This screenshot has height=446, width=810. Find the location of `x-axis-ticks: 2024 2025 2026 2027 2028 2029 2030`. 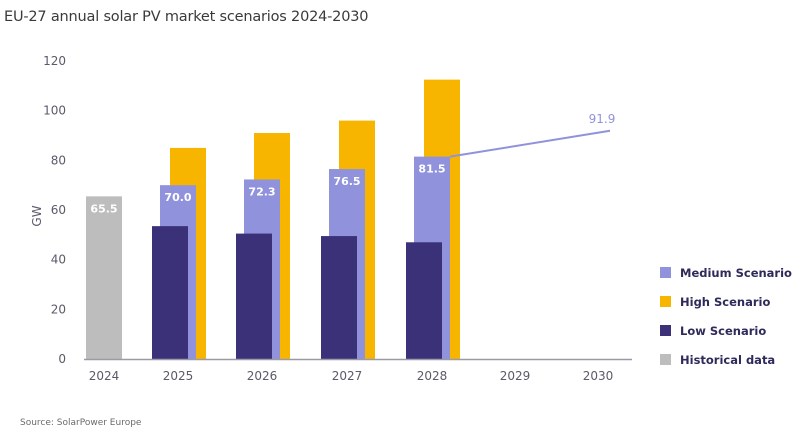

x-axis-ticks: 2024 2025 2026 2027 2028 2029 2030 is located at coordinates (351, 376).